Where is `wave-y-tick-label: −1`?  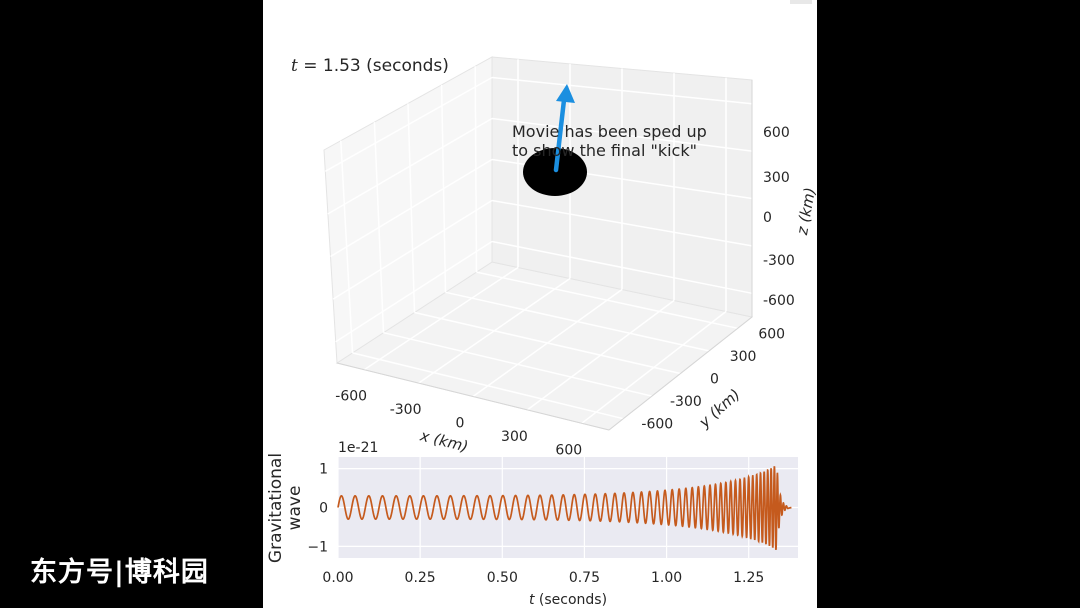 wave-y-tick-label: −1 is located at coordinates (317, 547).